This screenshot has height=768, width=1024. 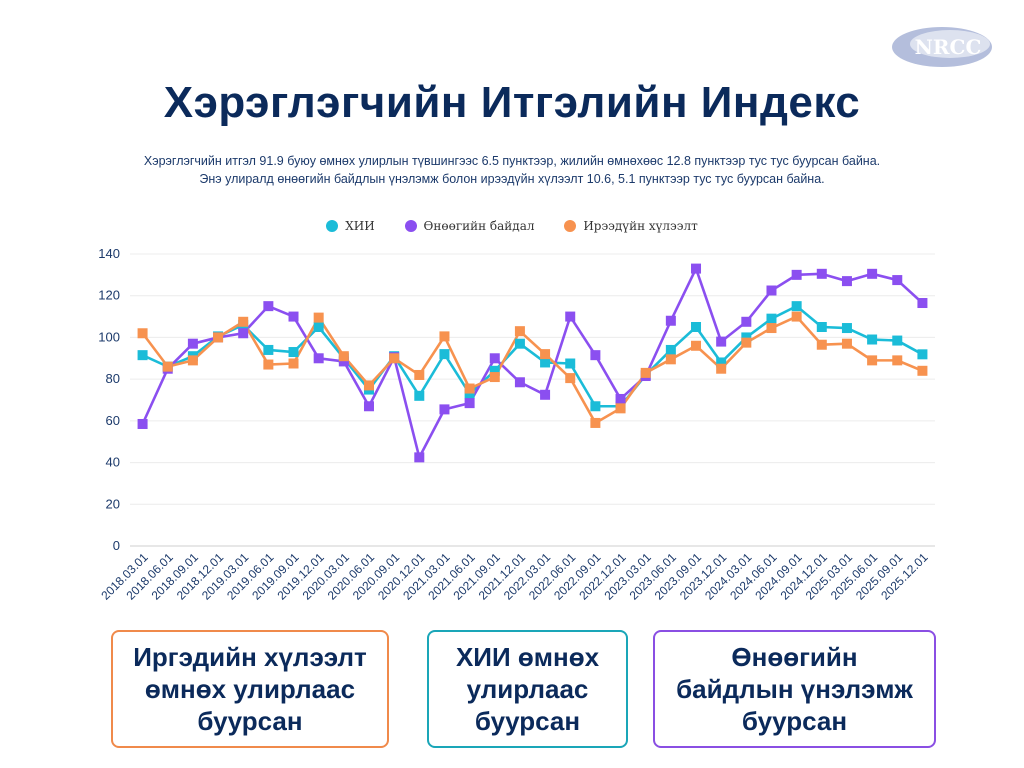 What do you see at coordinates (948, 47) in the screenshot?
I see `logo-text: NRCC` at bounding box center [948, 47].